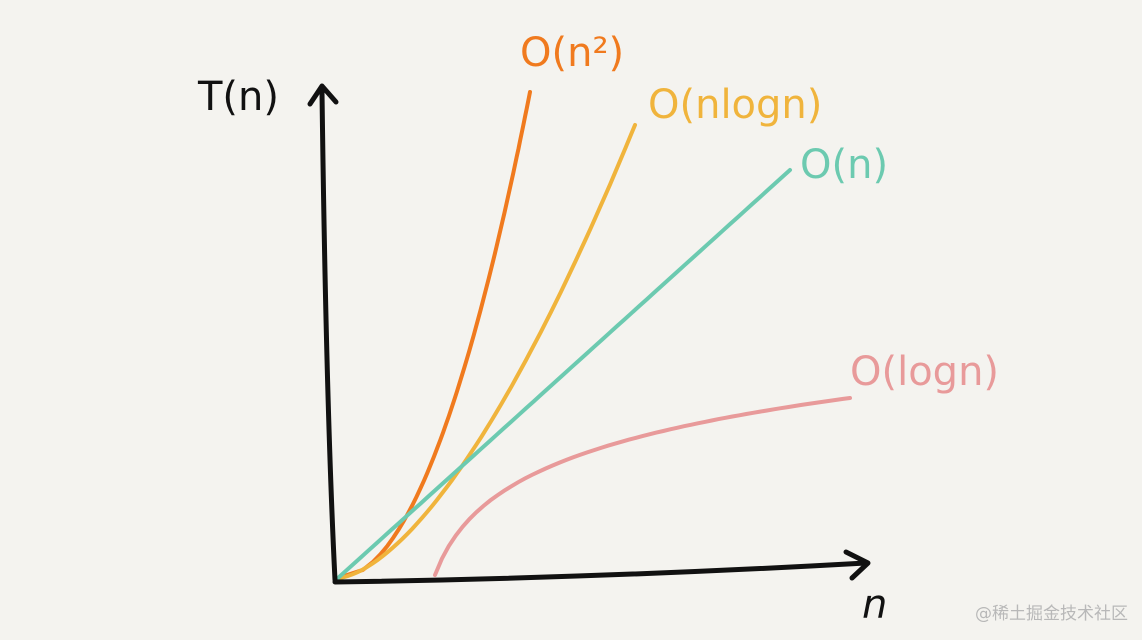 This screenshot has width=1142, height=640. What do you see at coordinates (572, 53) in the screenshot?
I see `series-label-1: O(n²)` at bounding box center [572, 53].